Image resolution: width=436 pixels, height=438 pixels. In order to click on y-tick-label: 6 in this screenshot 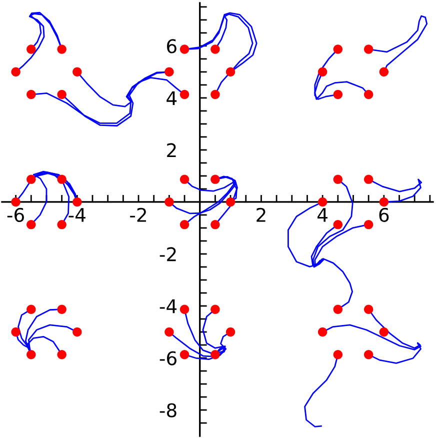, I will do `click(171, 46)`.